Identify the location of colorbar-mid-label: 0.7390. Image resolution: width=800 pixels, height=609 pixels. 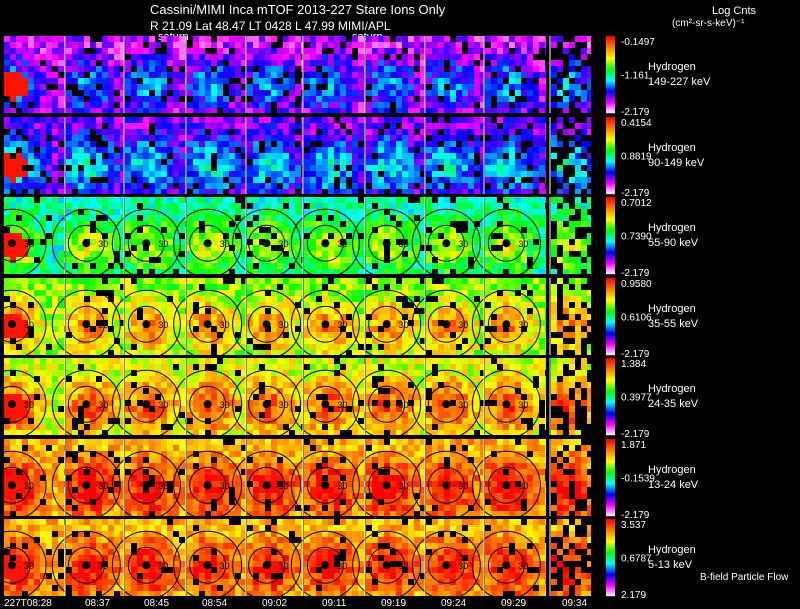
(636, 237).